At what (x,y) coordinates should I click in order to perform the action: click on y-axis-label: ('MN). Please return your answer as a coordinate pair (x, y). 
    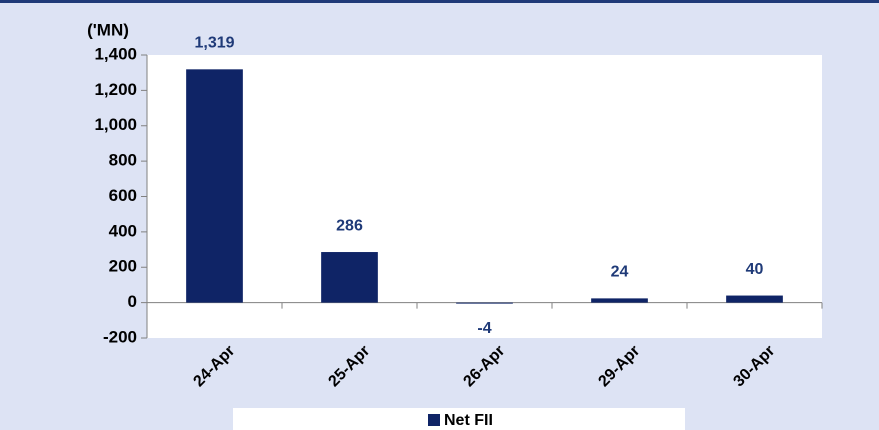
    Looking at the image, I should click on (108, 29).